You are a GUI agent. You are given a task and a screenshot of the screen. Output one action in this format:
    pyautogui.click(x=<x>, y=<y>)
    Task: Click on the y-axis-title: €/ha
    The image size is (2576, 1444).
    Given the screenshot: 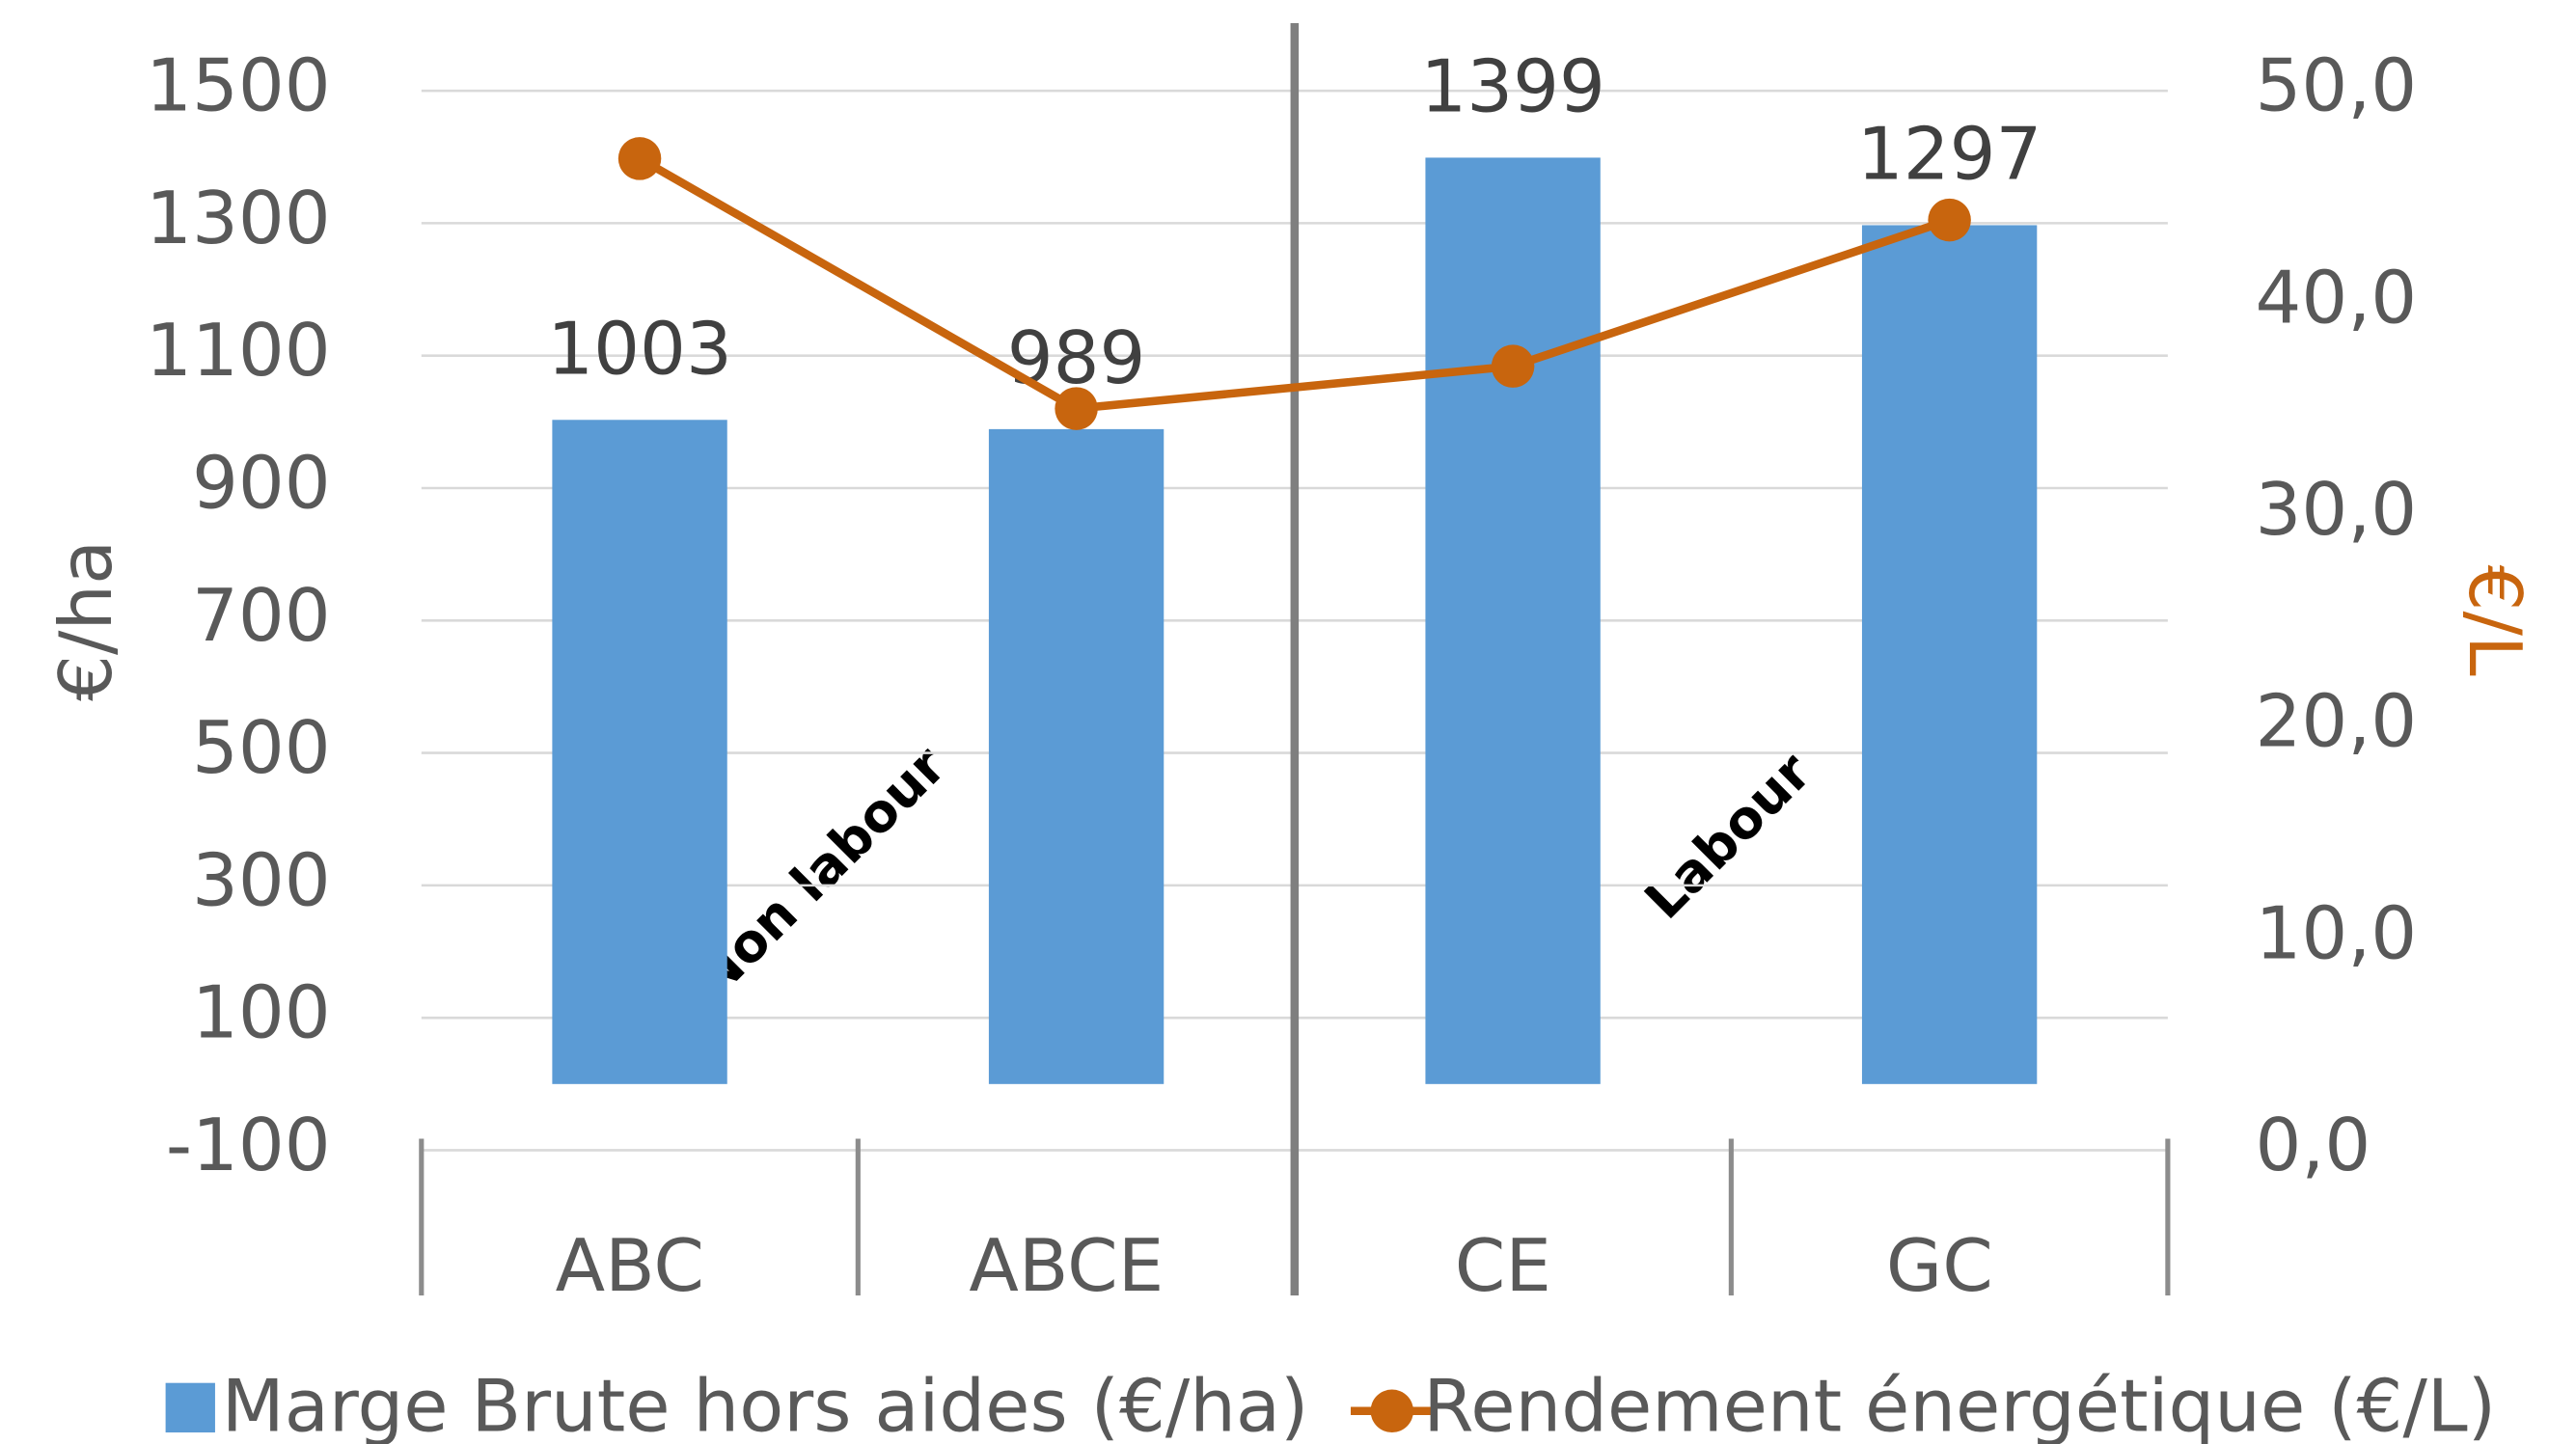 What is the action you would take?
    pyautogui.click(x=85, y=620)
    